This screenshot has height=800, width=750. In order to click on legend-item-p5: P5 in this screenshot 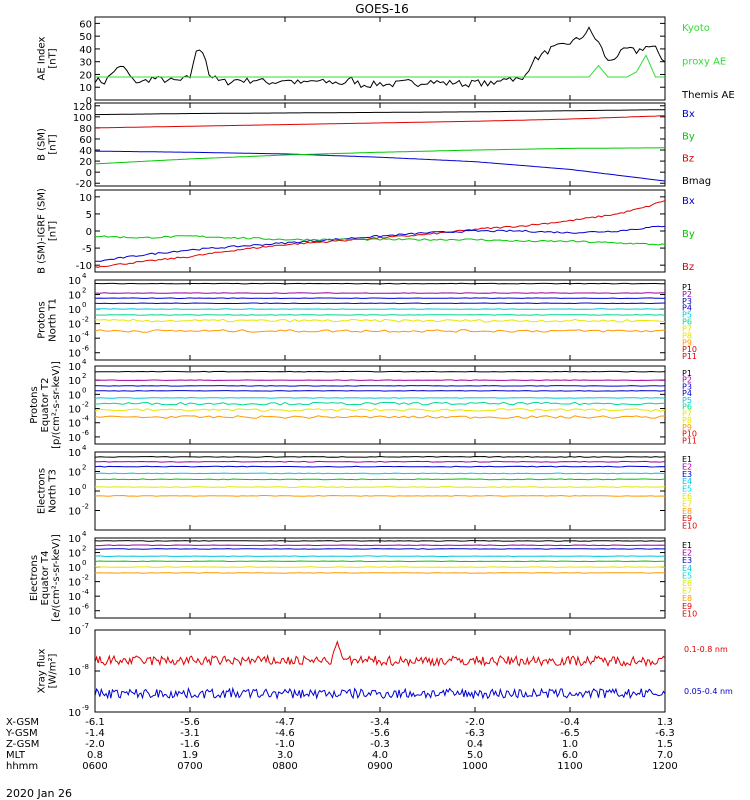, I will do `click(687, 400)`.